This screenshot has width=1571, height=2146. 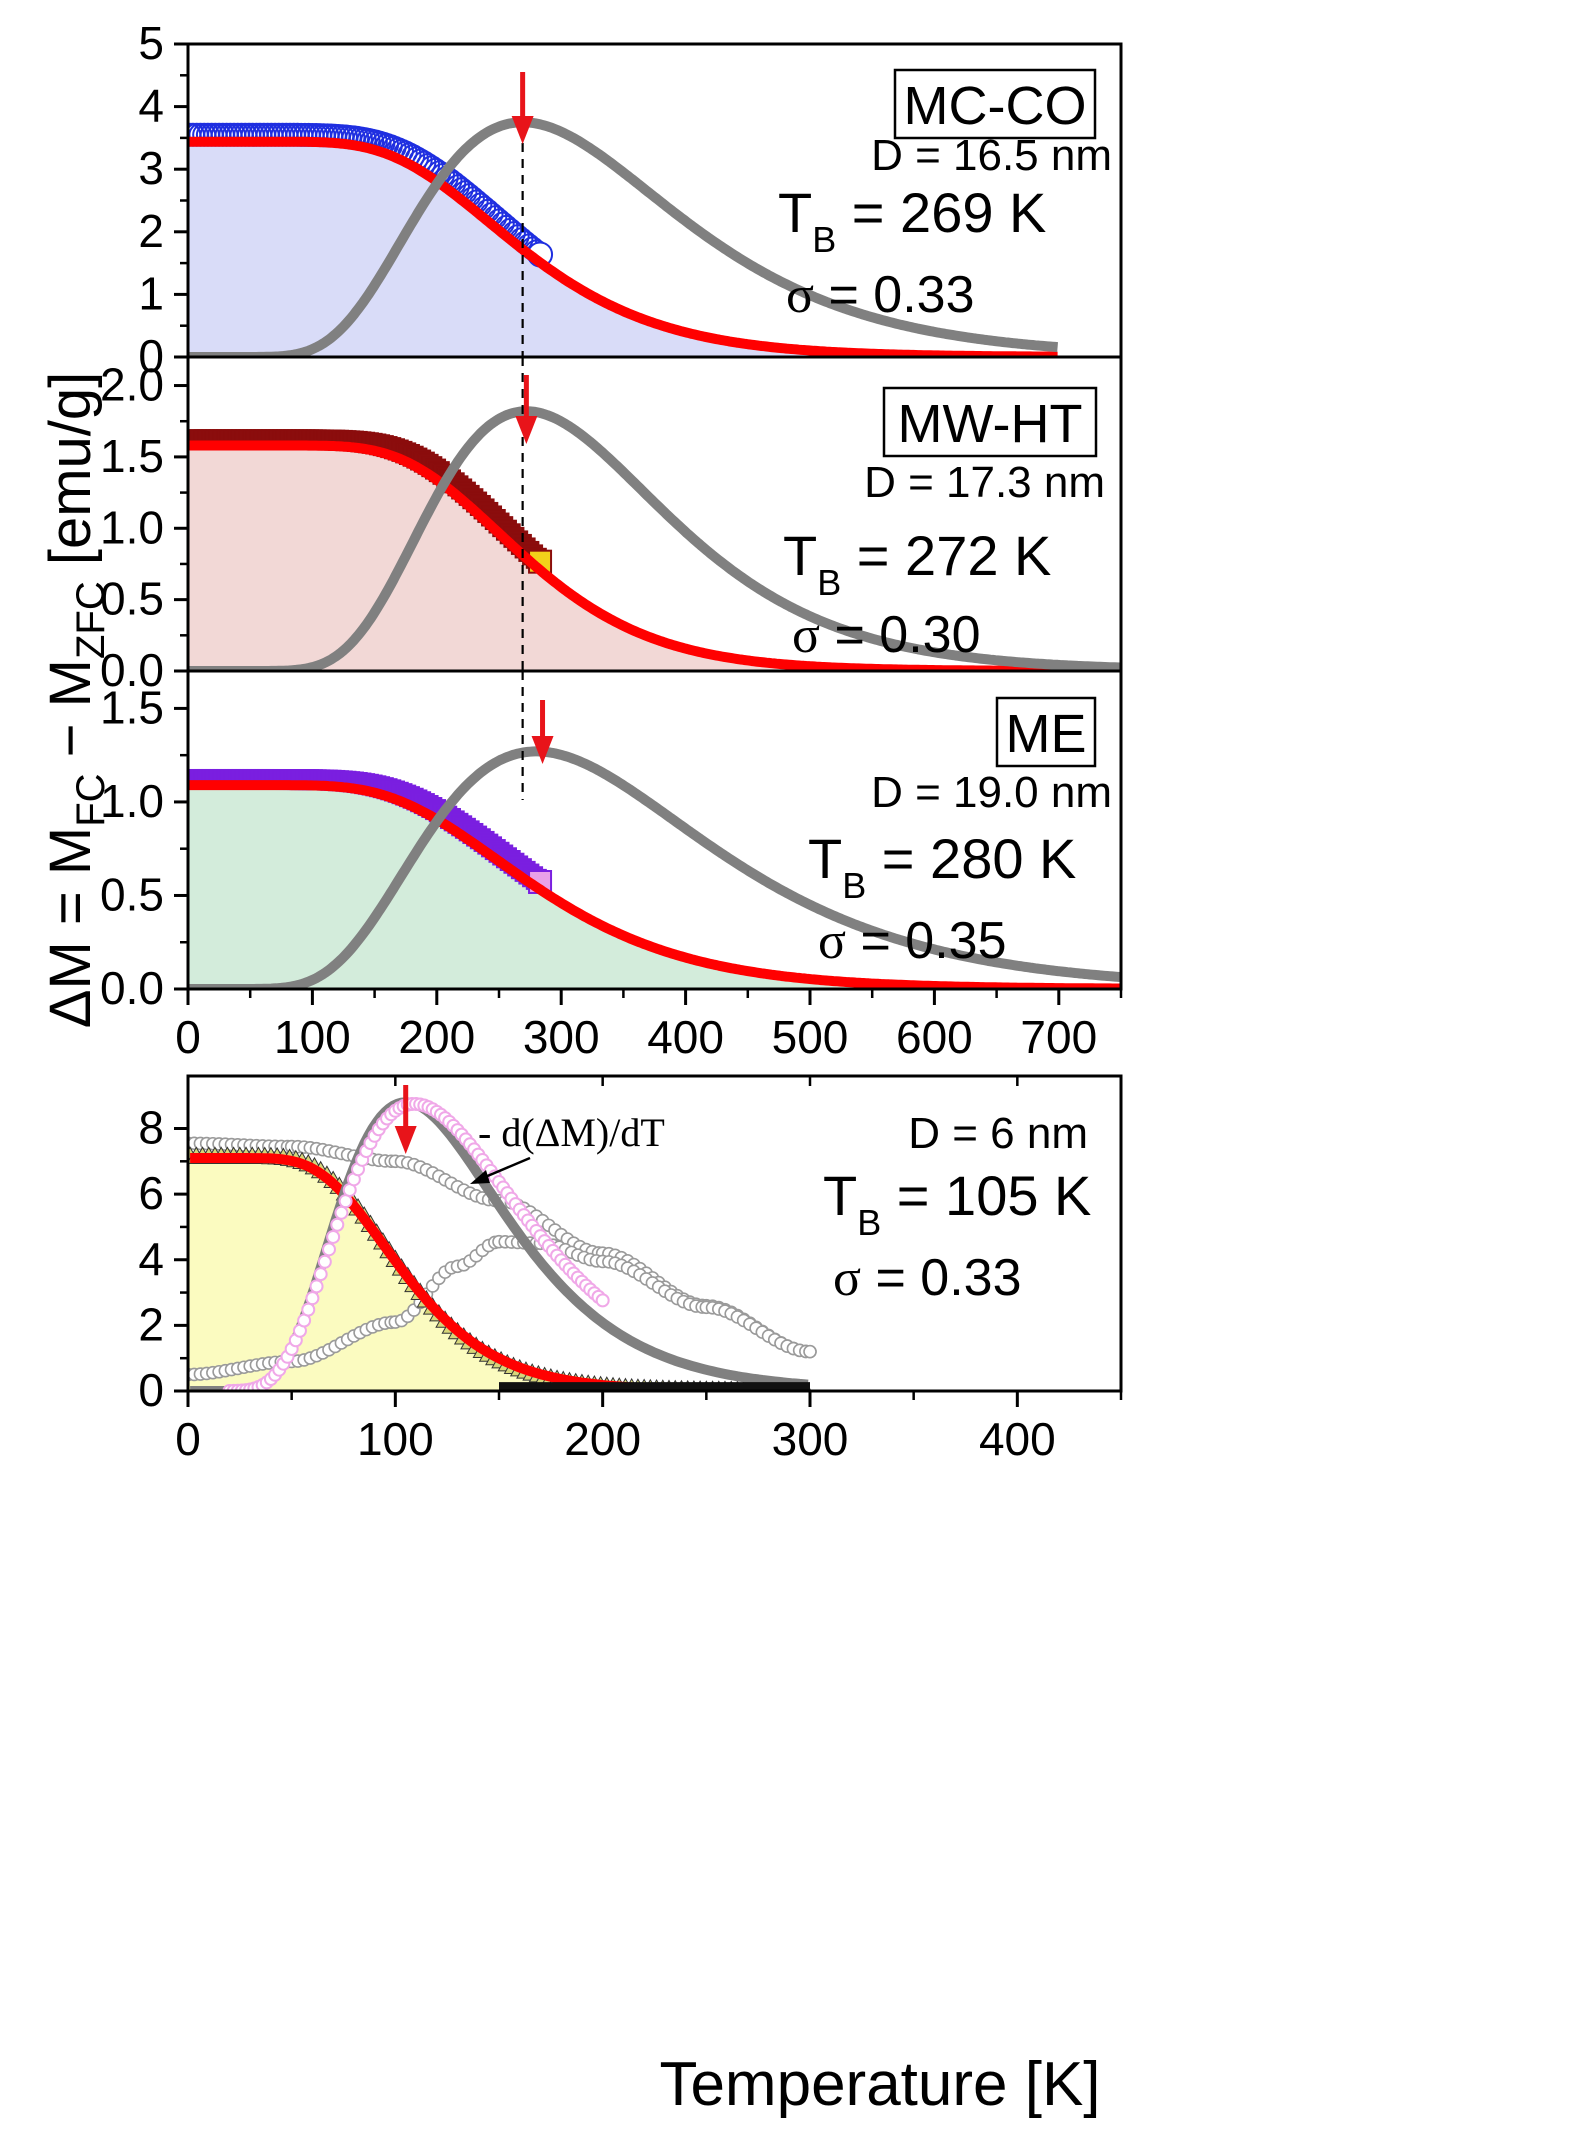 I want to click on y-axis-label-main: ΔM = M, so click(x=70, y=927).